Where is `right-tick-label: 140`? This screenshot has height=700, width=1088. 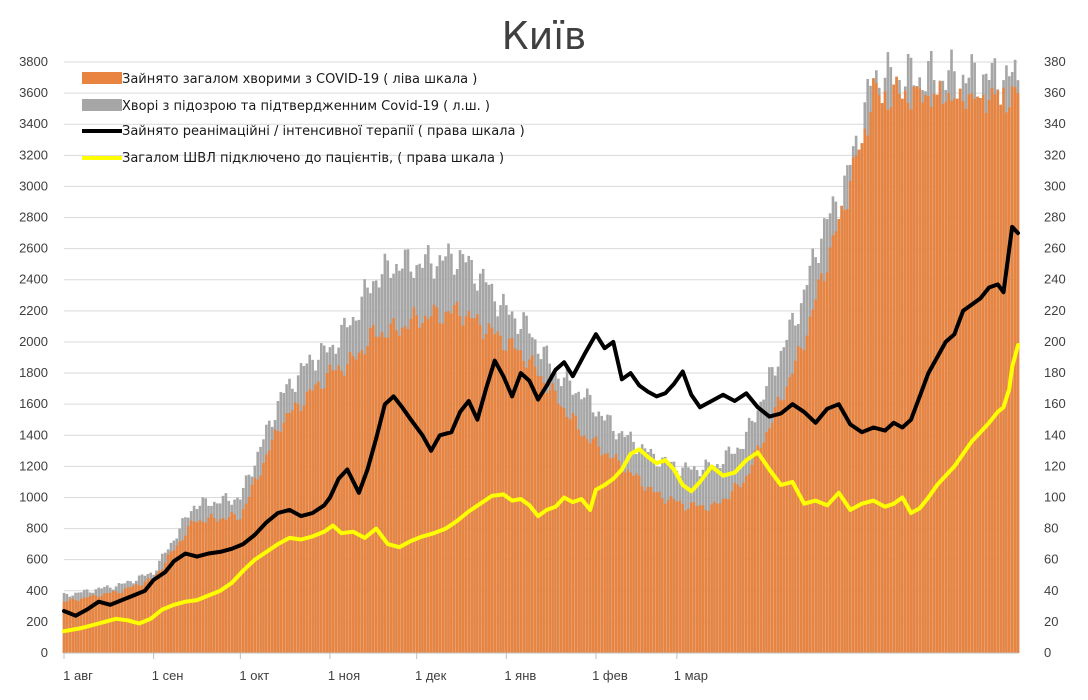 right-tick-label: 140 is located at coordinates (1055, 434).